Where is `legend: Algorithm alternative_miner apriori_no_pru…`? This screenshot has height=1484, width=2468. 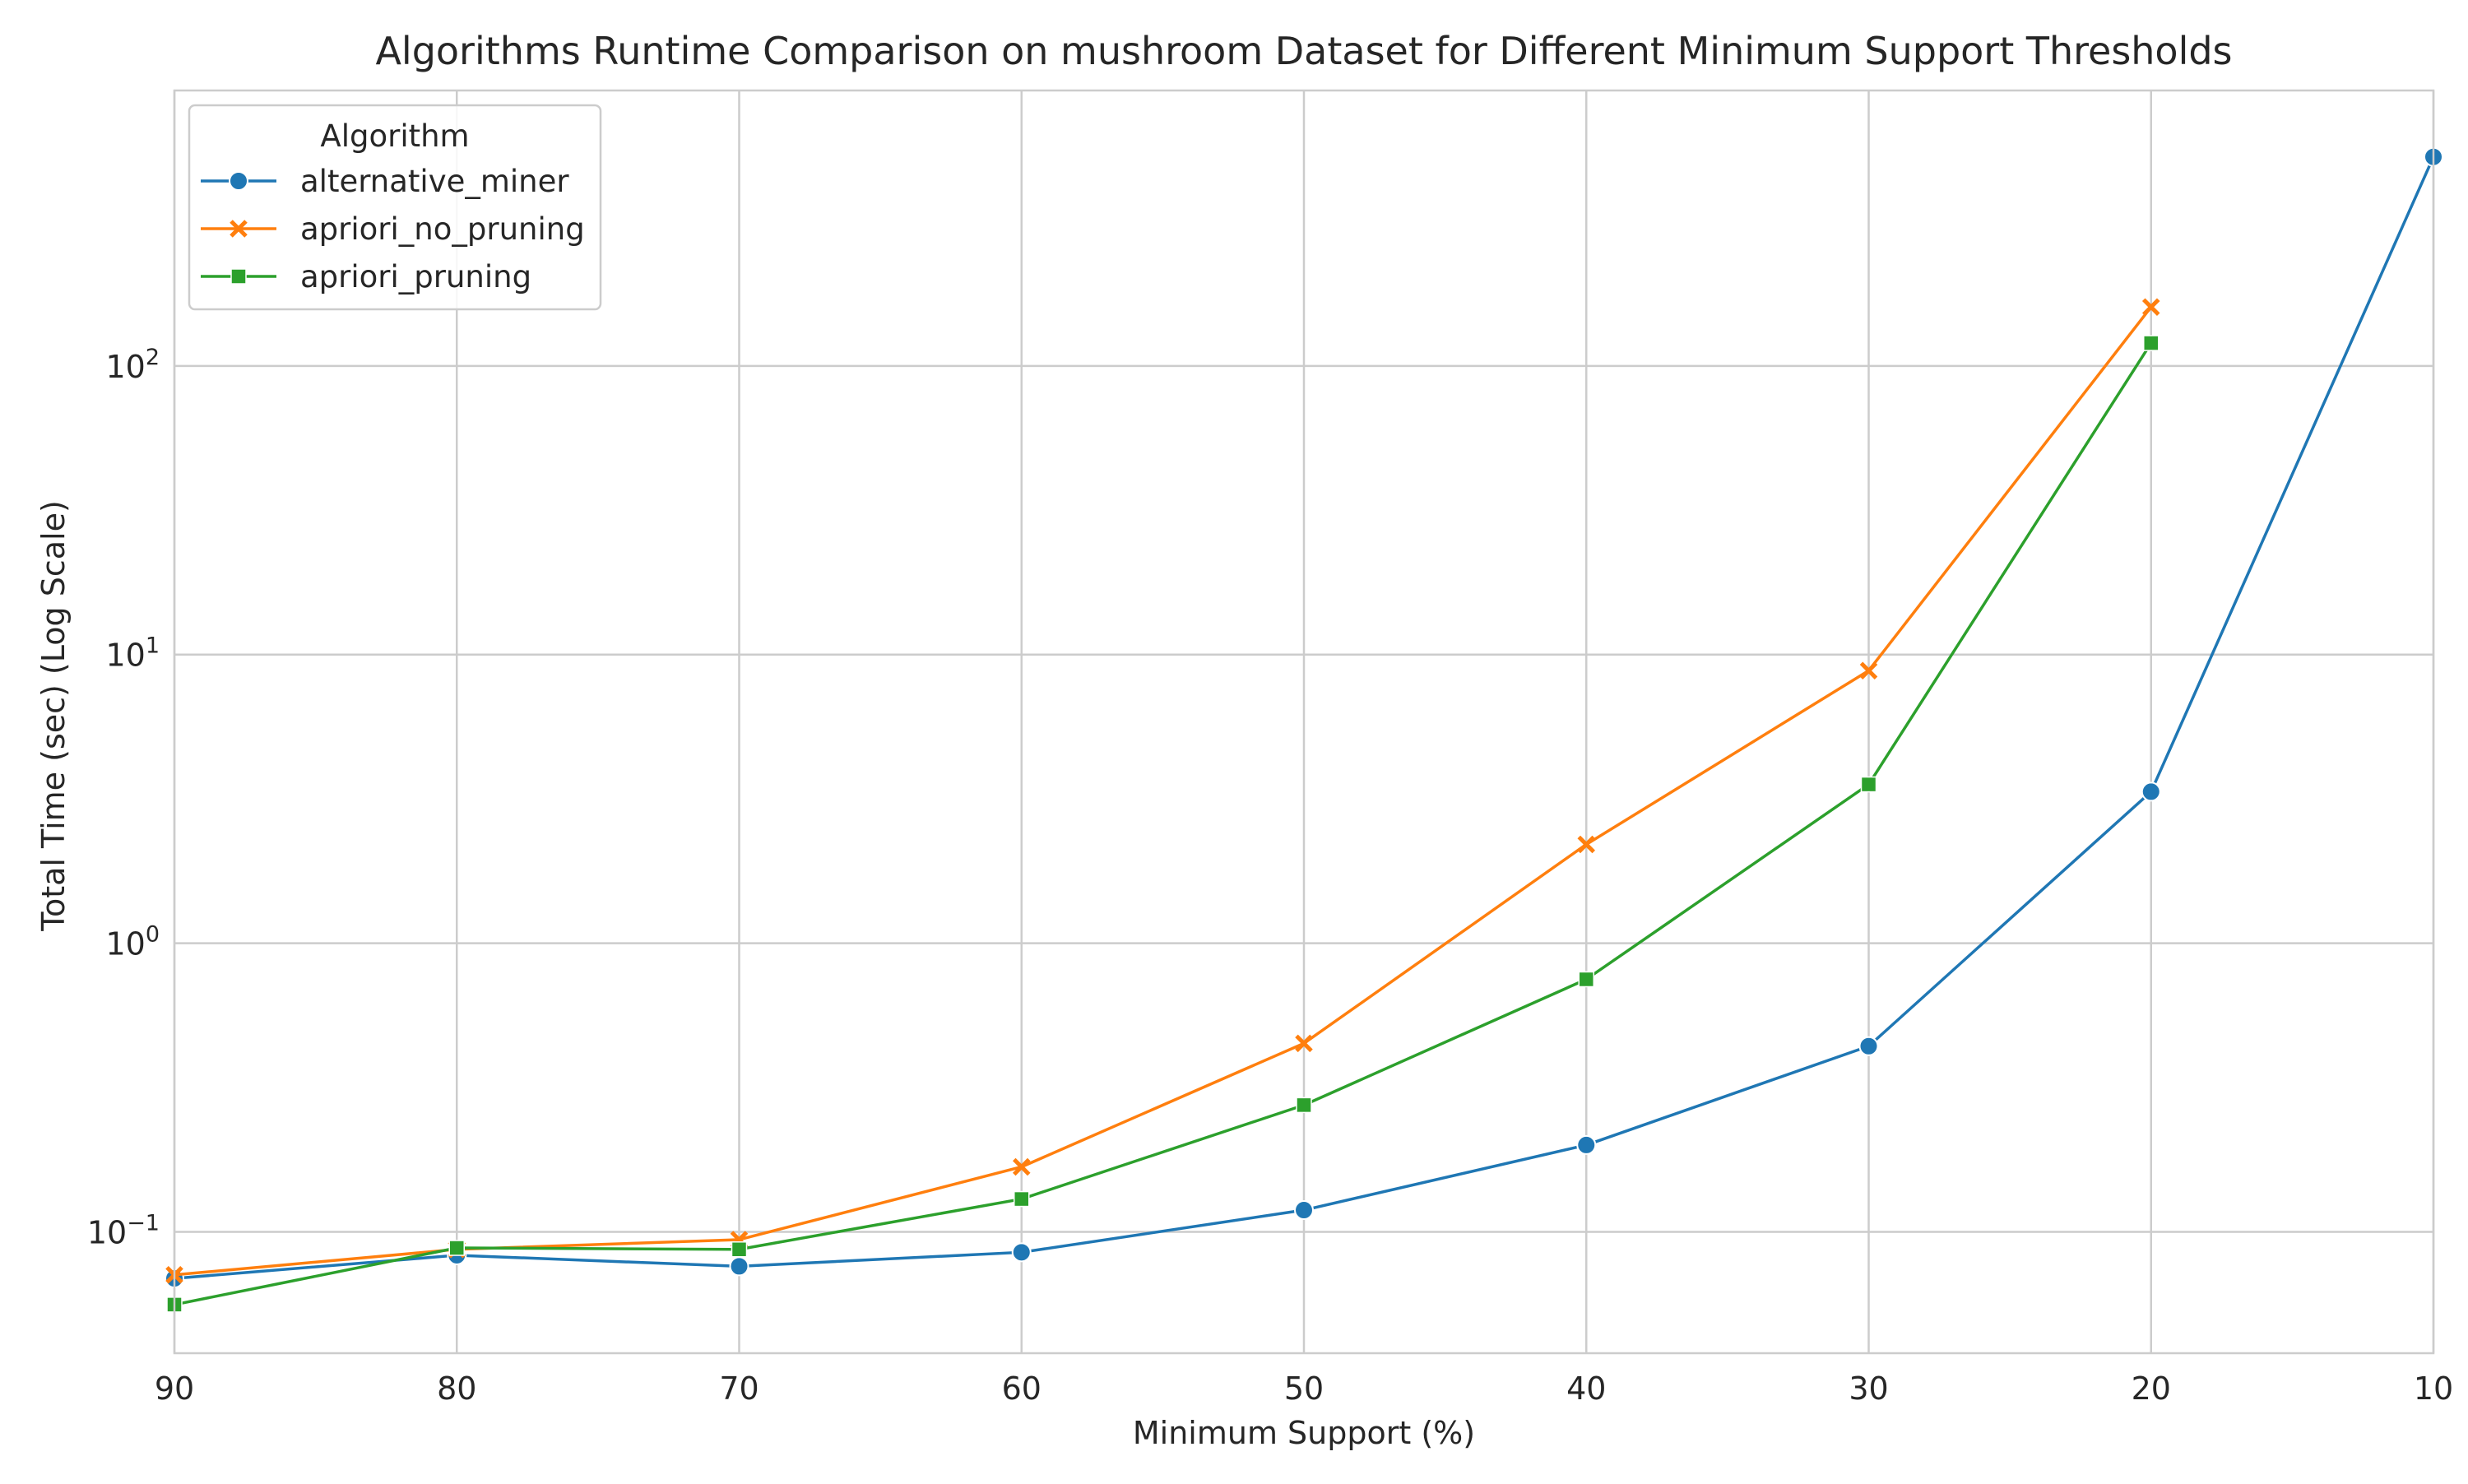
legend: Algorithm alternative_miner apriori_no_pru… is located at coordinates (395, 207).